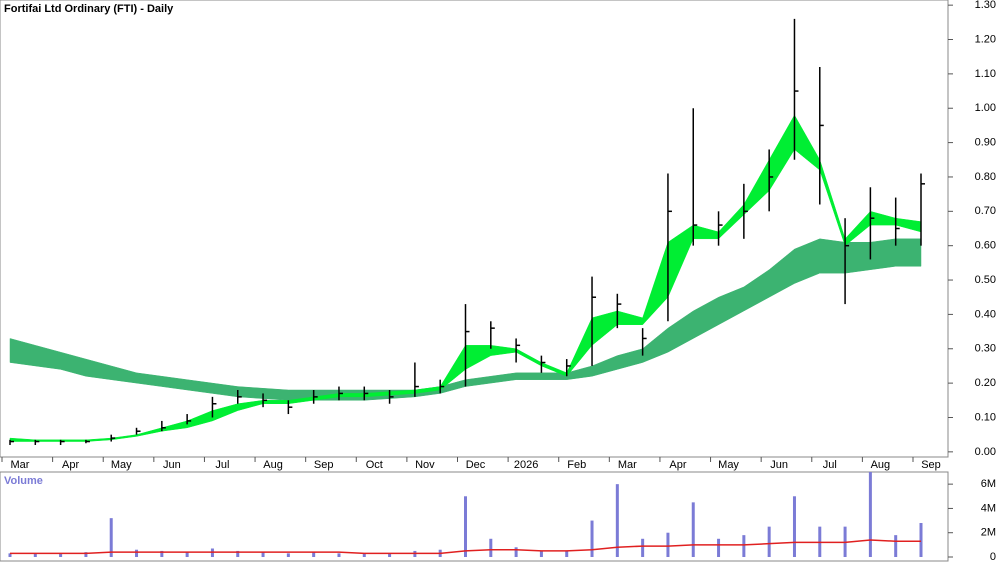  Describe the element at coordinates (576, 465) in the screenshot. I see `x-tick-label: Feb` at that location.